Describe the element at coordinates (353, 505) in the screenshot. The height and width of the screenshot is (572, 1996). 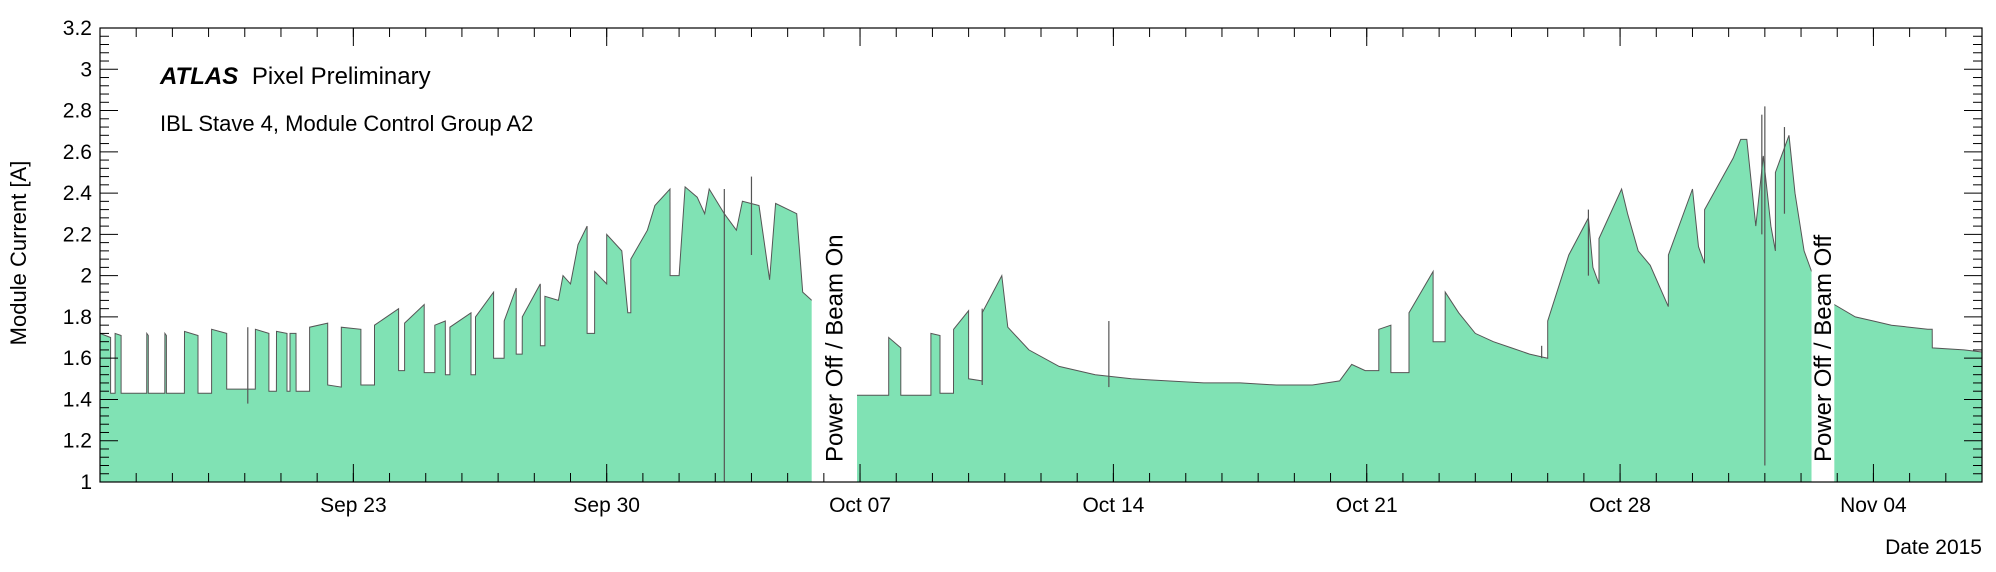
I see `x-tick-label: Sep 23` at that location.